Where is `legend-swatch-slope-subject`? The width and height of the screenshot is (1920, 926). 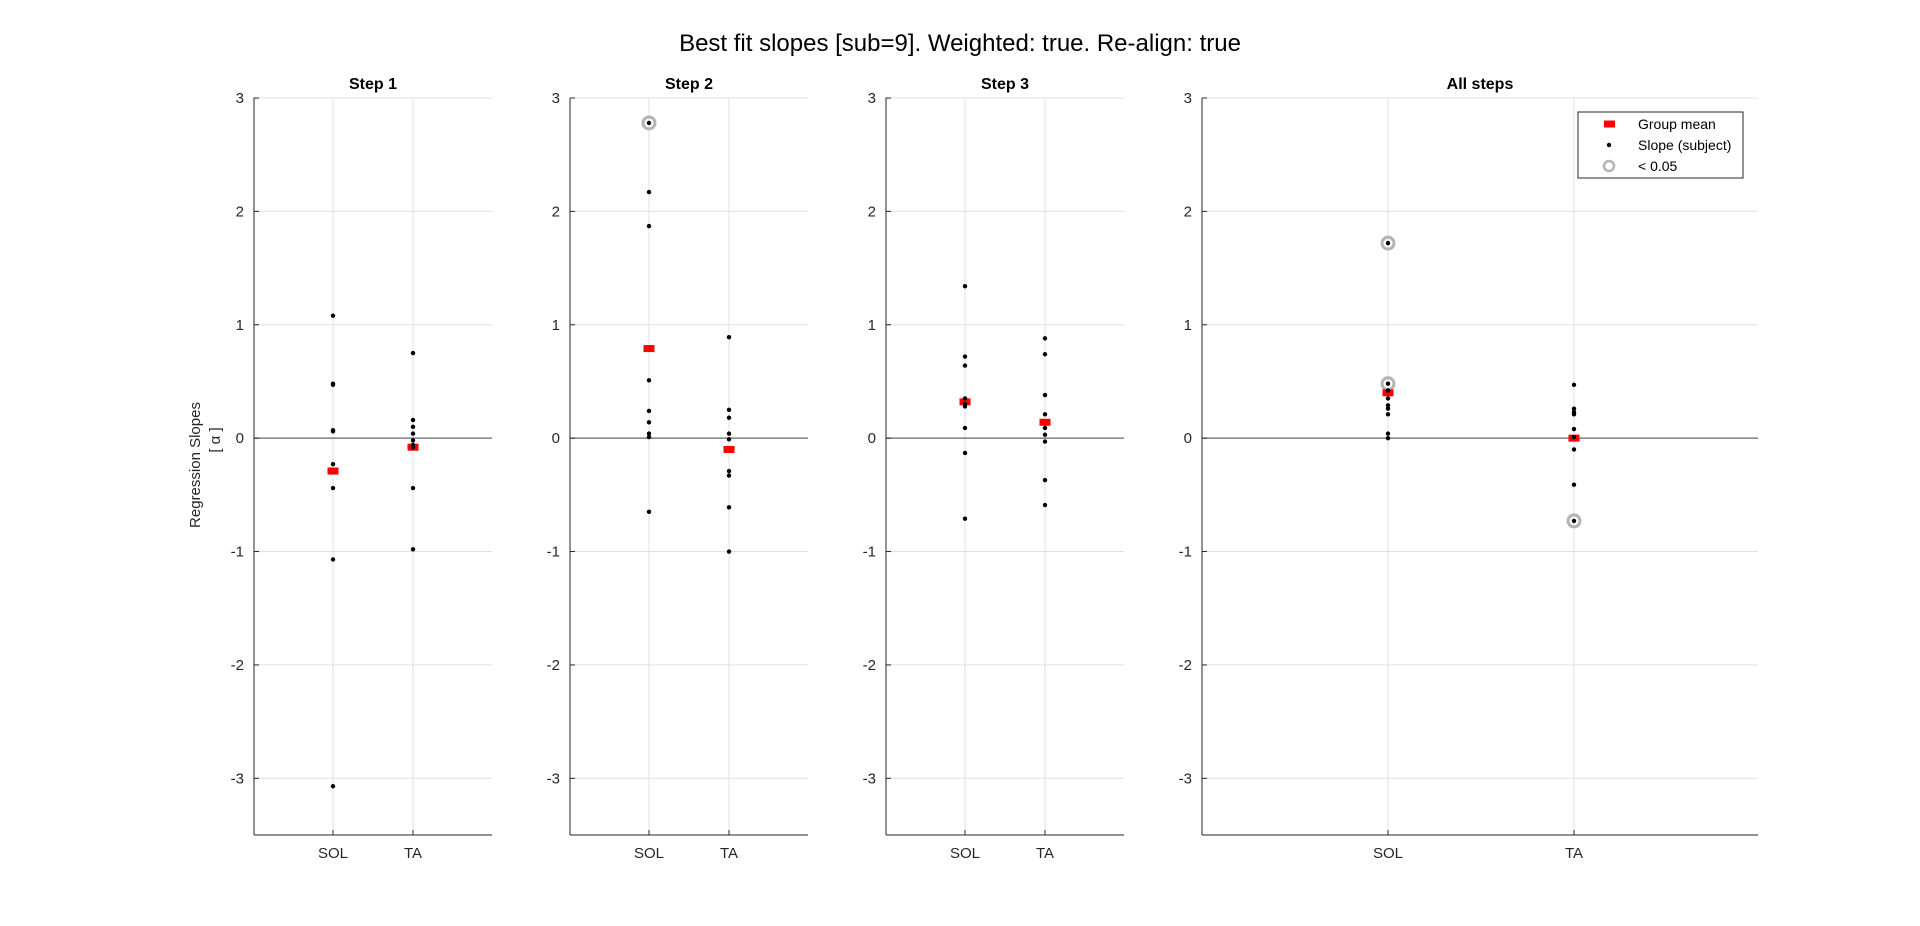
legend-swatch-slope-subject is located at coordinates (1609, 145).